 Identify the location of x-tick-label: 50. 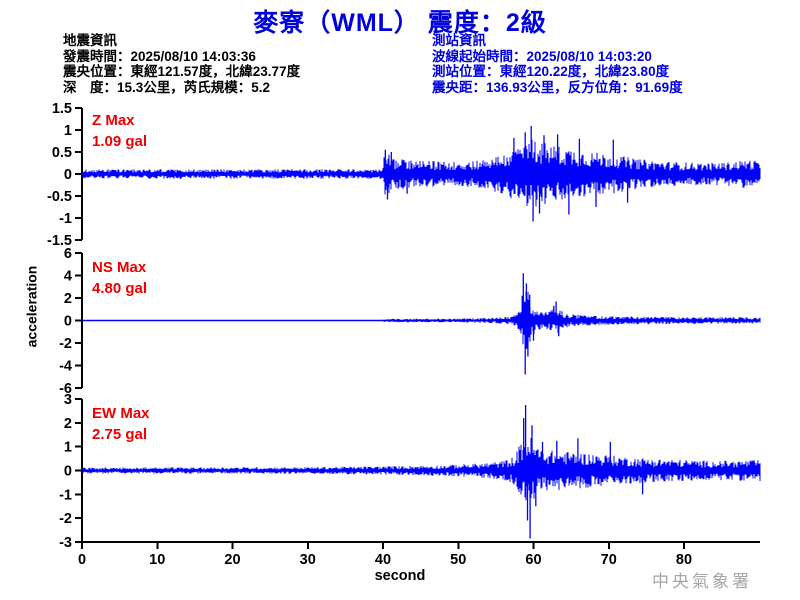
(458, 560).